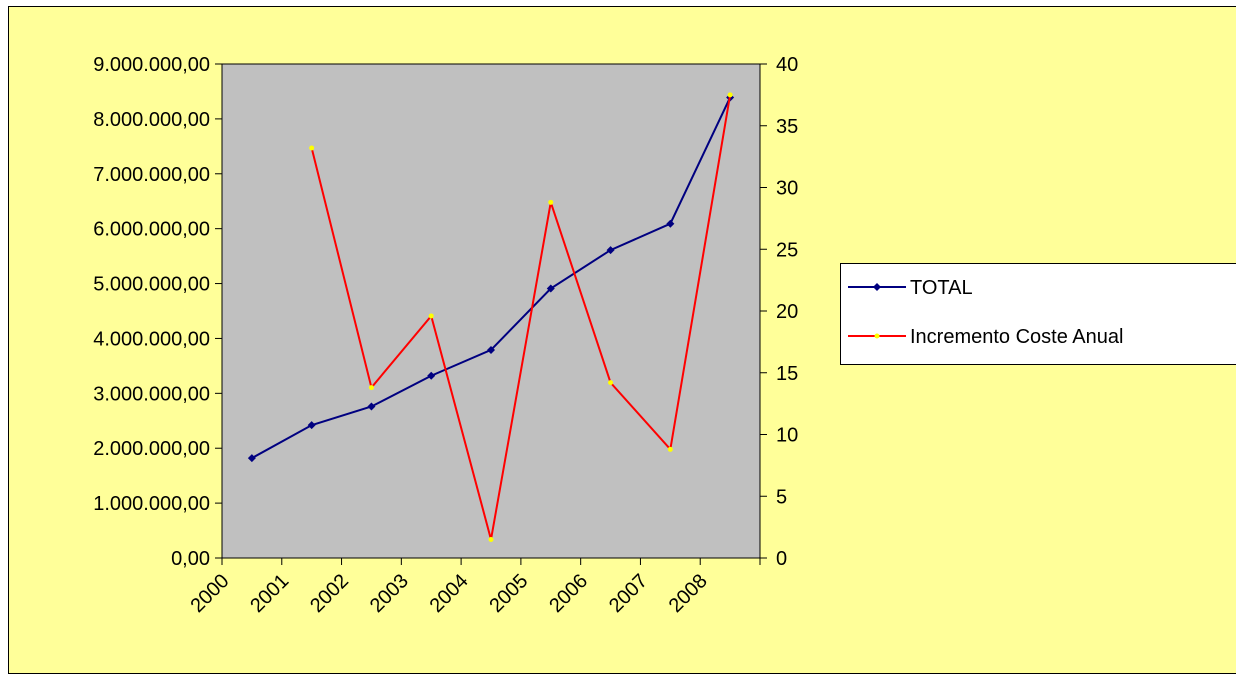 The height and width of the screenshot is (682, 1236). What do you see at coordinates (151, 339) in the screenshot?
I see `left-axis-tick-label: 4.000.000,00` at bounding box center [151, 339].